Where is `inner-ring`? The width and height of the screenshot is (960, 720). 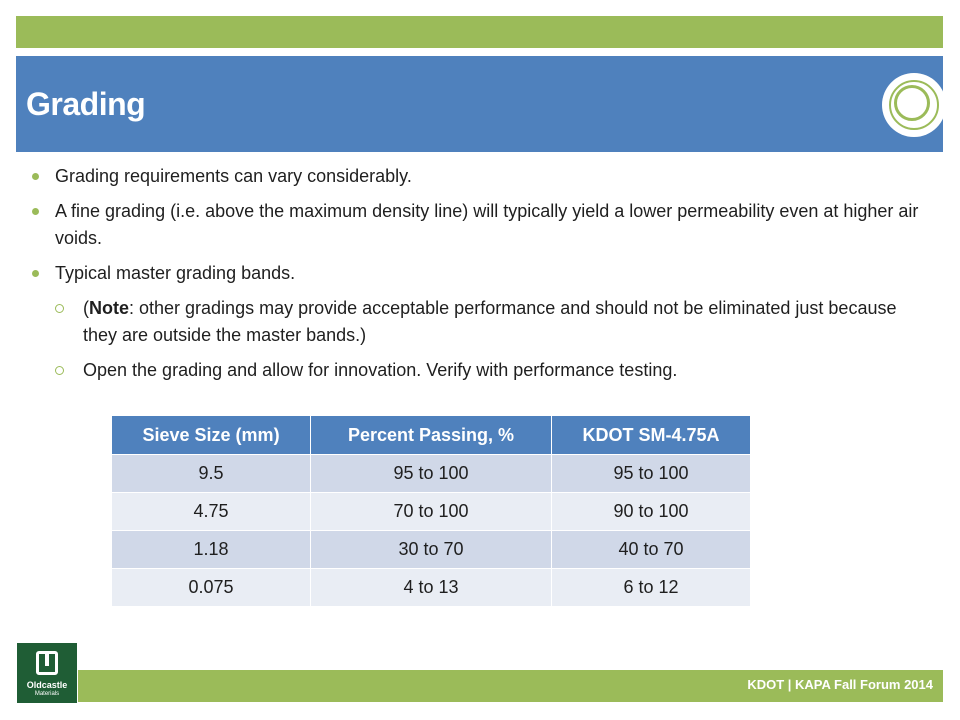
inner-ring is located at coordinates (912, 103).